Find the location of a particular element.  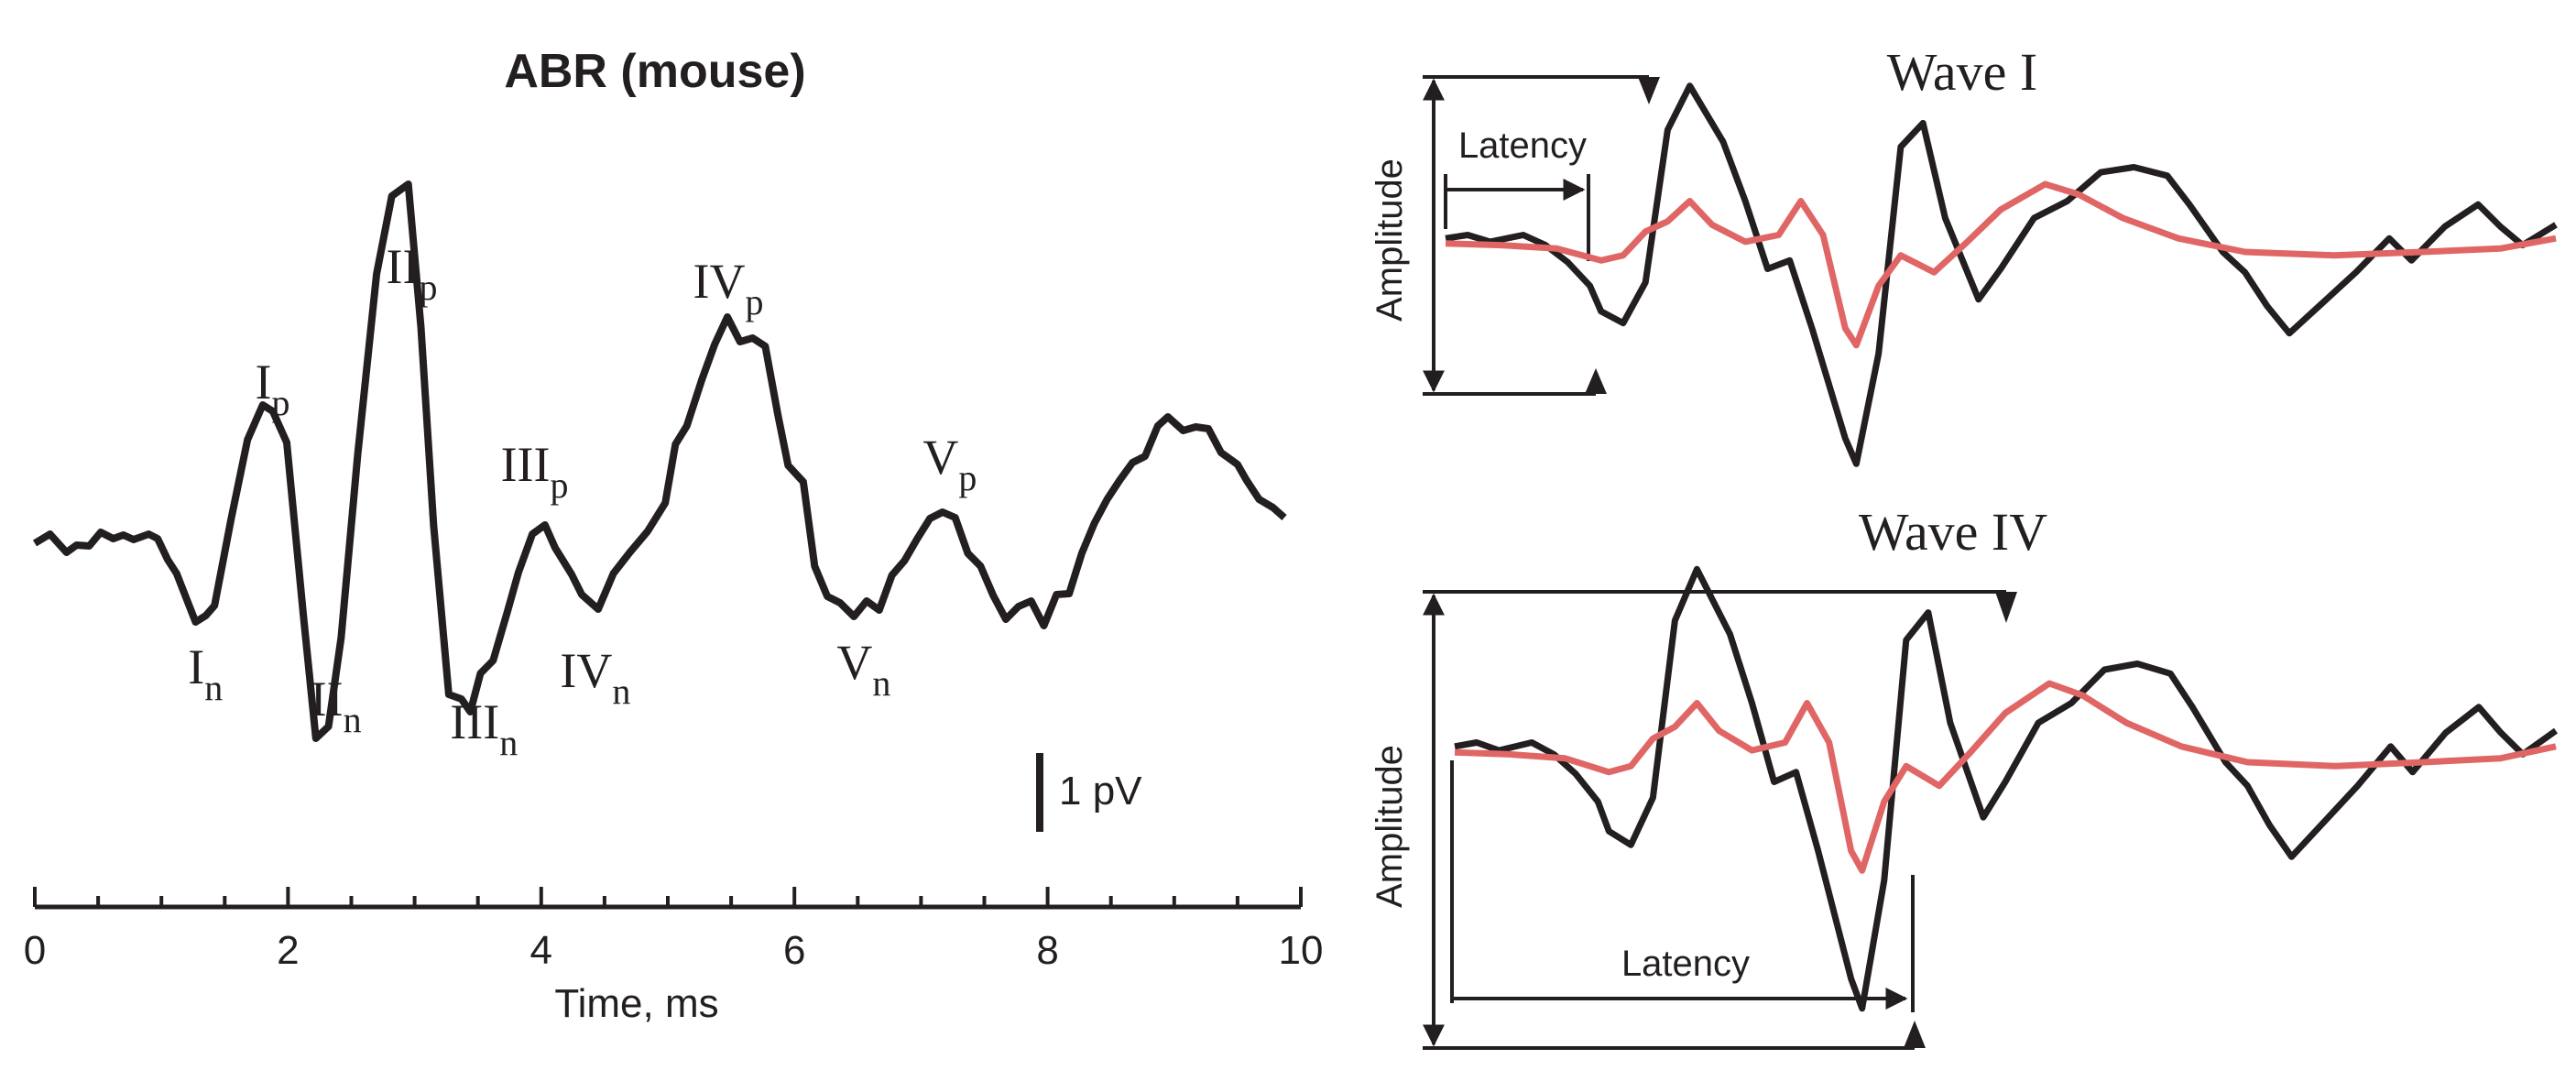

abr-x-tick-label: 10 is located at coordinates (1302, 950).